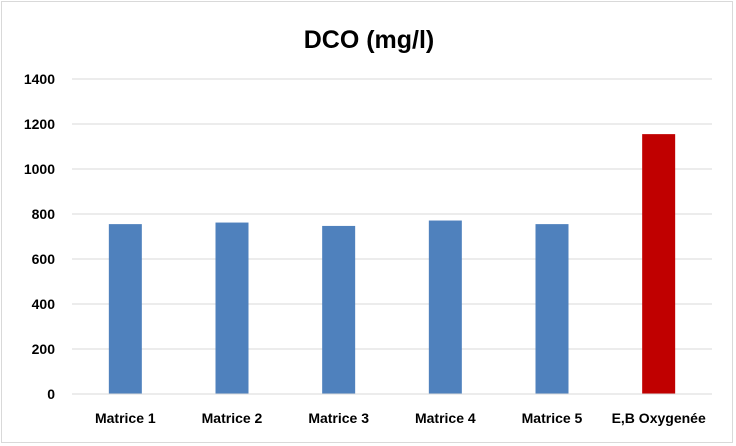 Image resolution: width=736 pixels, height=446 pixels. Describe the element at coordinates (125, 418) in the screenshot. I see `x-category-label: Matrice 1` at that location.